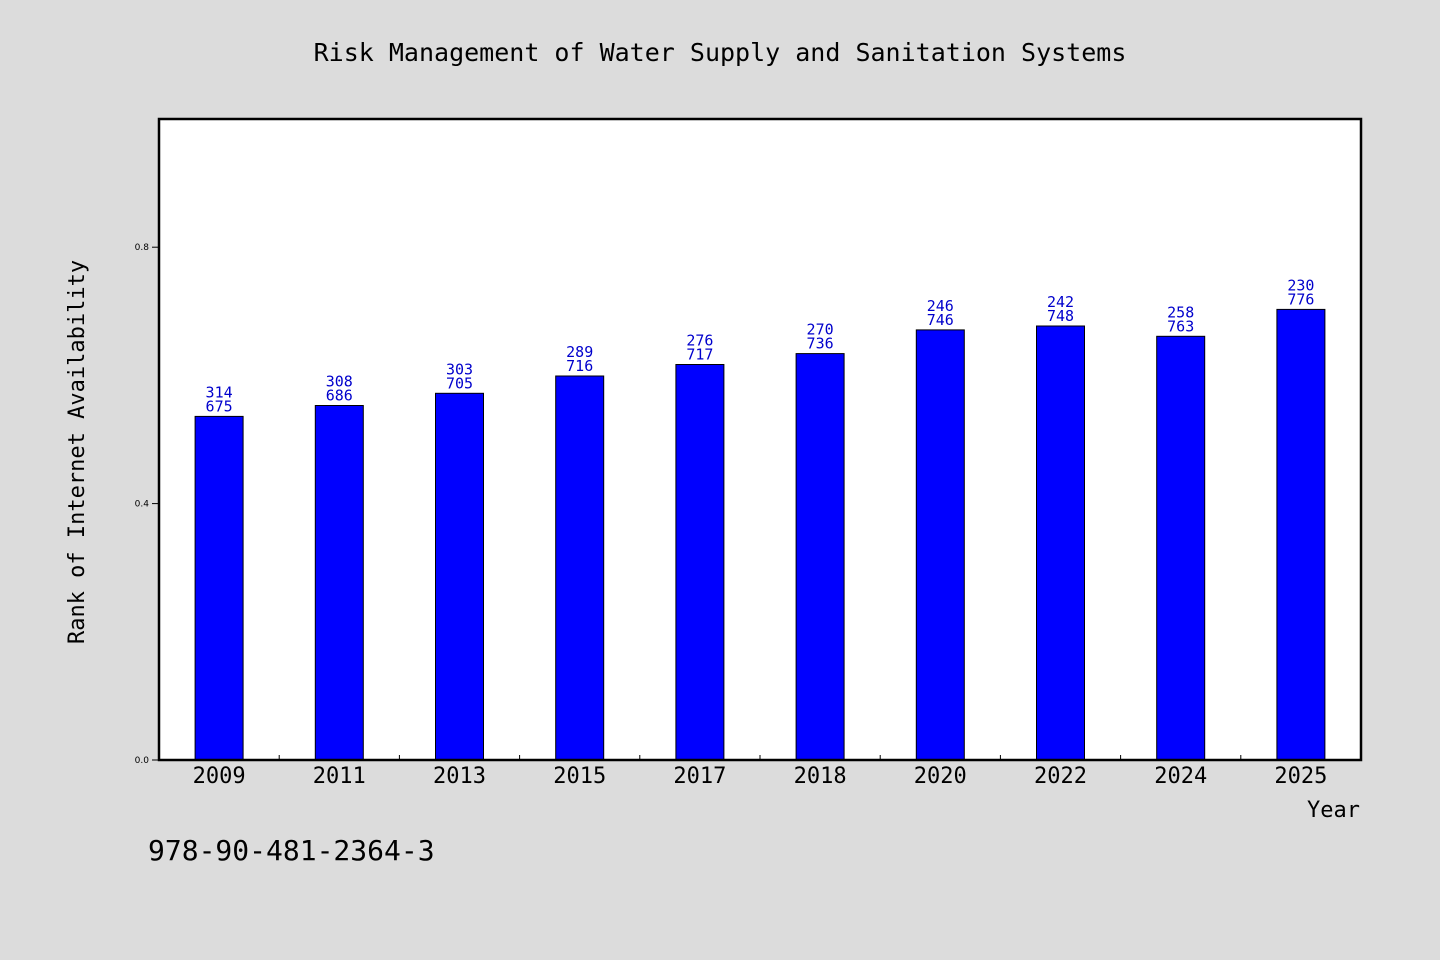  What do you see at coordinates (142, 505) in the screenshot?
I see `y-tick-label: 0.4` at bounding box center [142, 505].